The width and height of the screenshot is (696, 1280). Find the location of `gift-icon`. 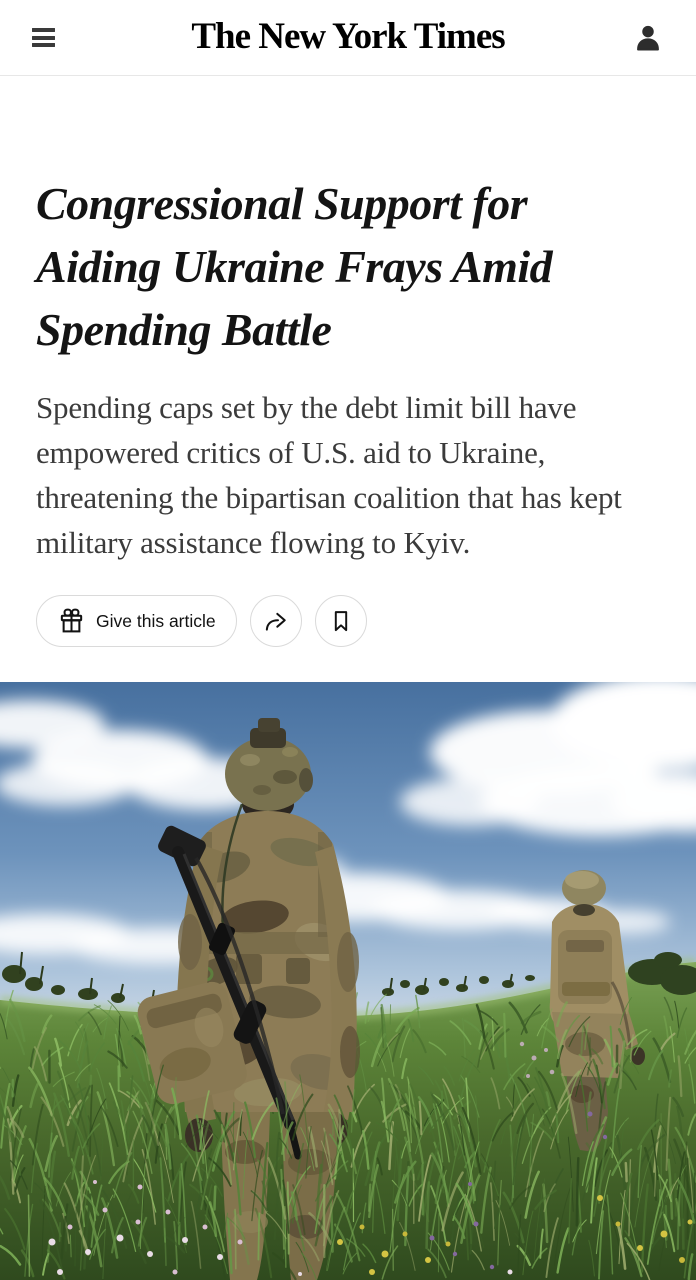

gift-icon is located at coordinates (71, 620).